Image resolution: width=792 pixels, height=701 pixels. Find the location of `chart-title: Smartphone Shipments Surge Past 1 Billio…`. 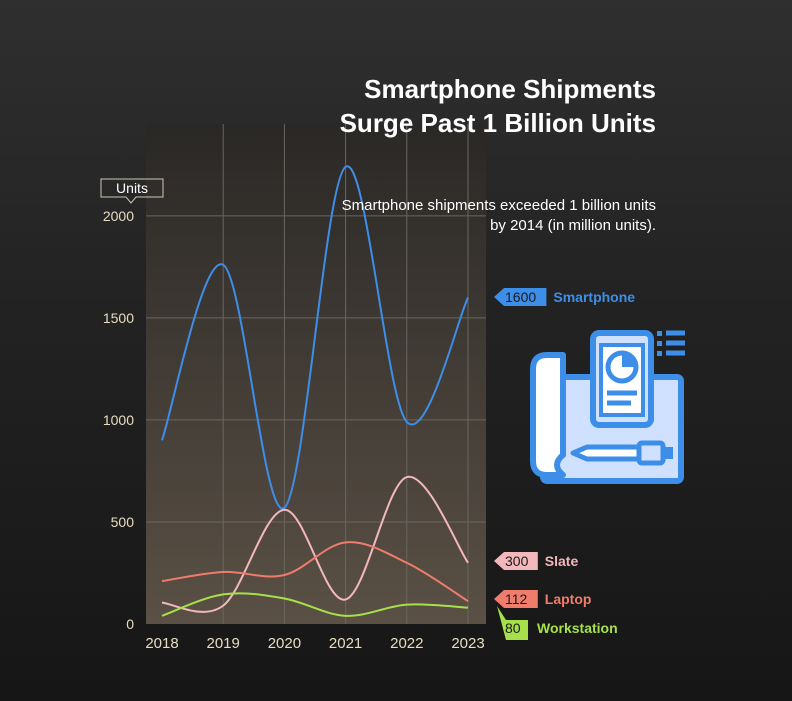

chart-title: Smartphone Shipments Surge Past 1 Billio… is located at coordinates (497, 106).